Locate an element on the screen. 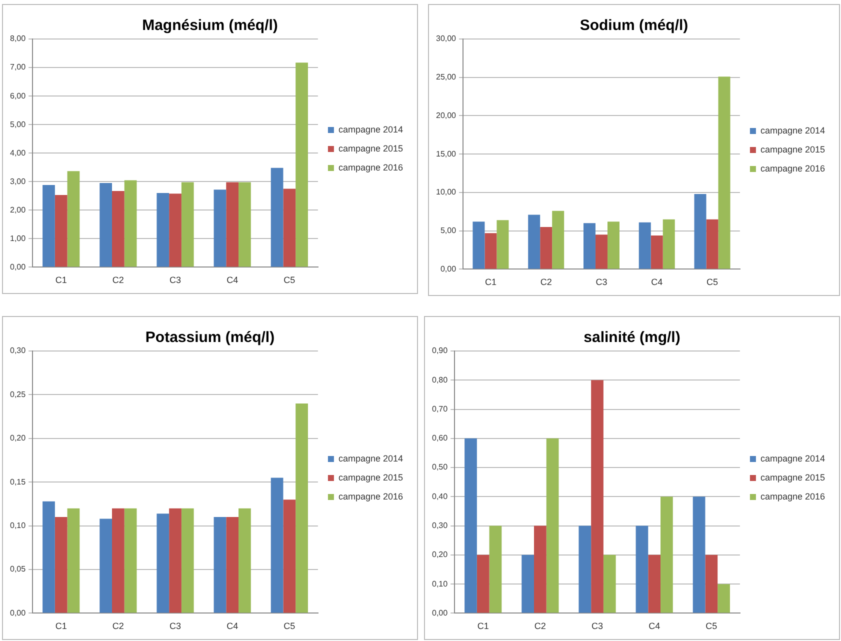 Image resolution: width=841 pixels, height=641 pixels. y-tick-label: 6,00 is located at coordinates (18, 95).